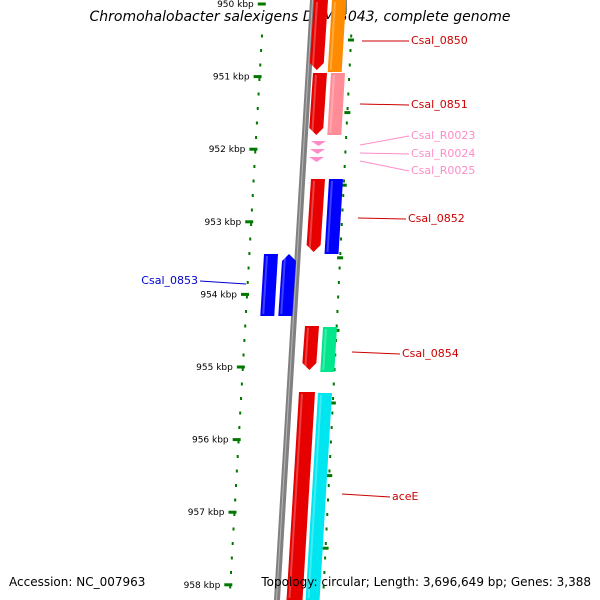 Image resolution: width=600 pixels, height=600 pixels. I want to click on gene-csal-0851-track, so click(336, 104).